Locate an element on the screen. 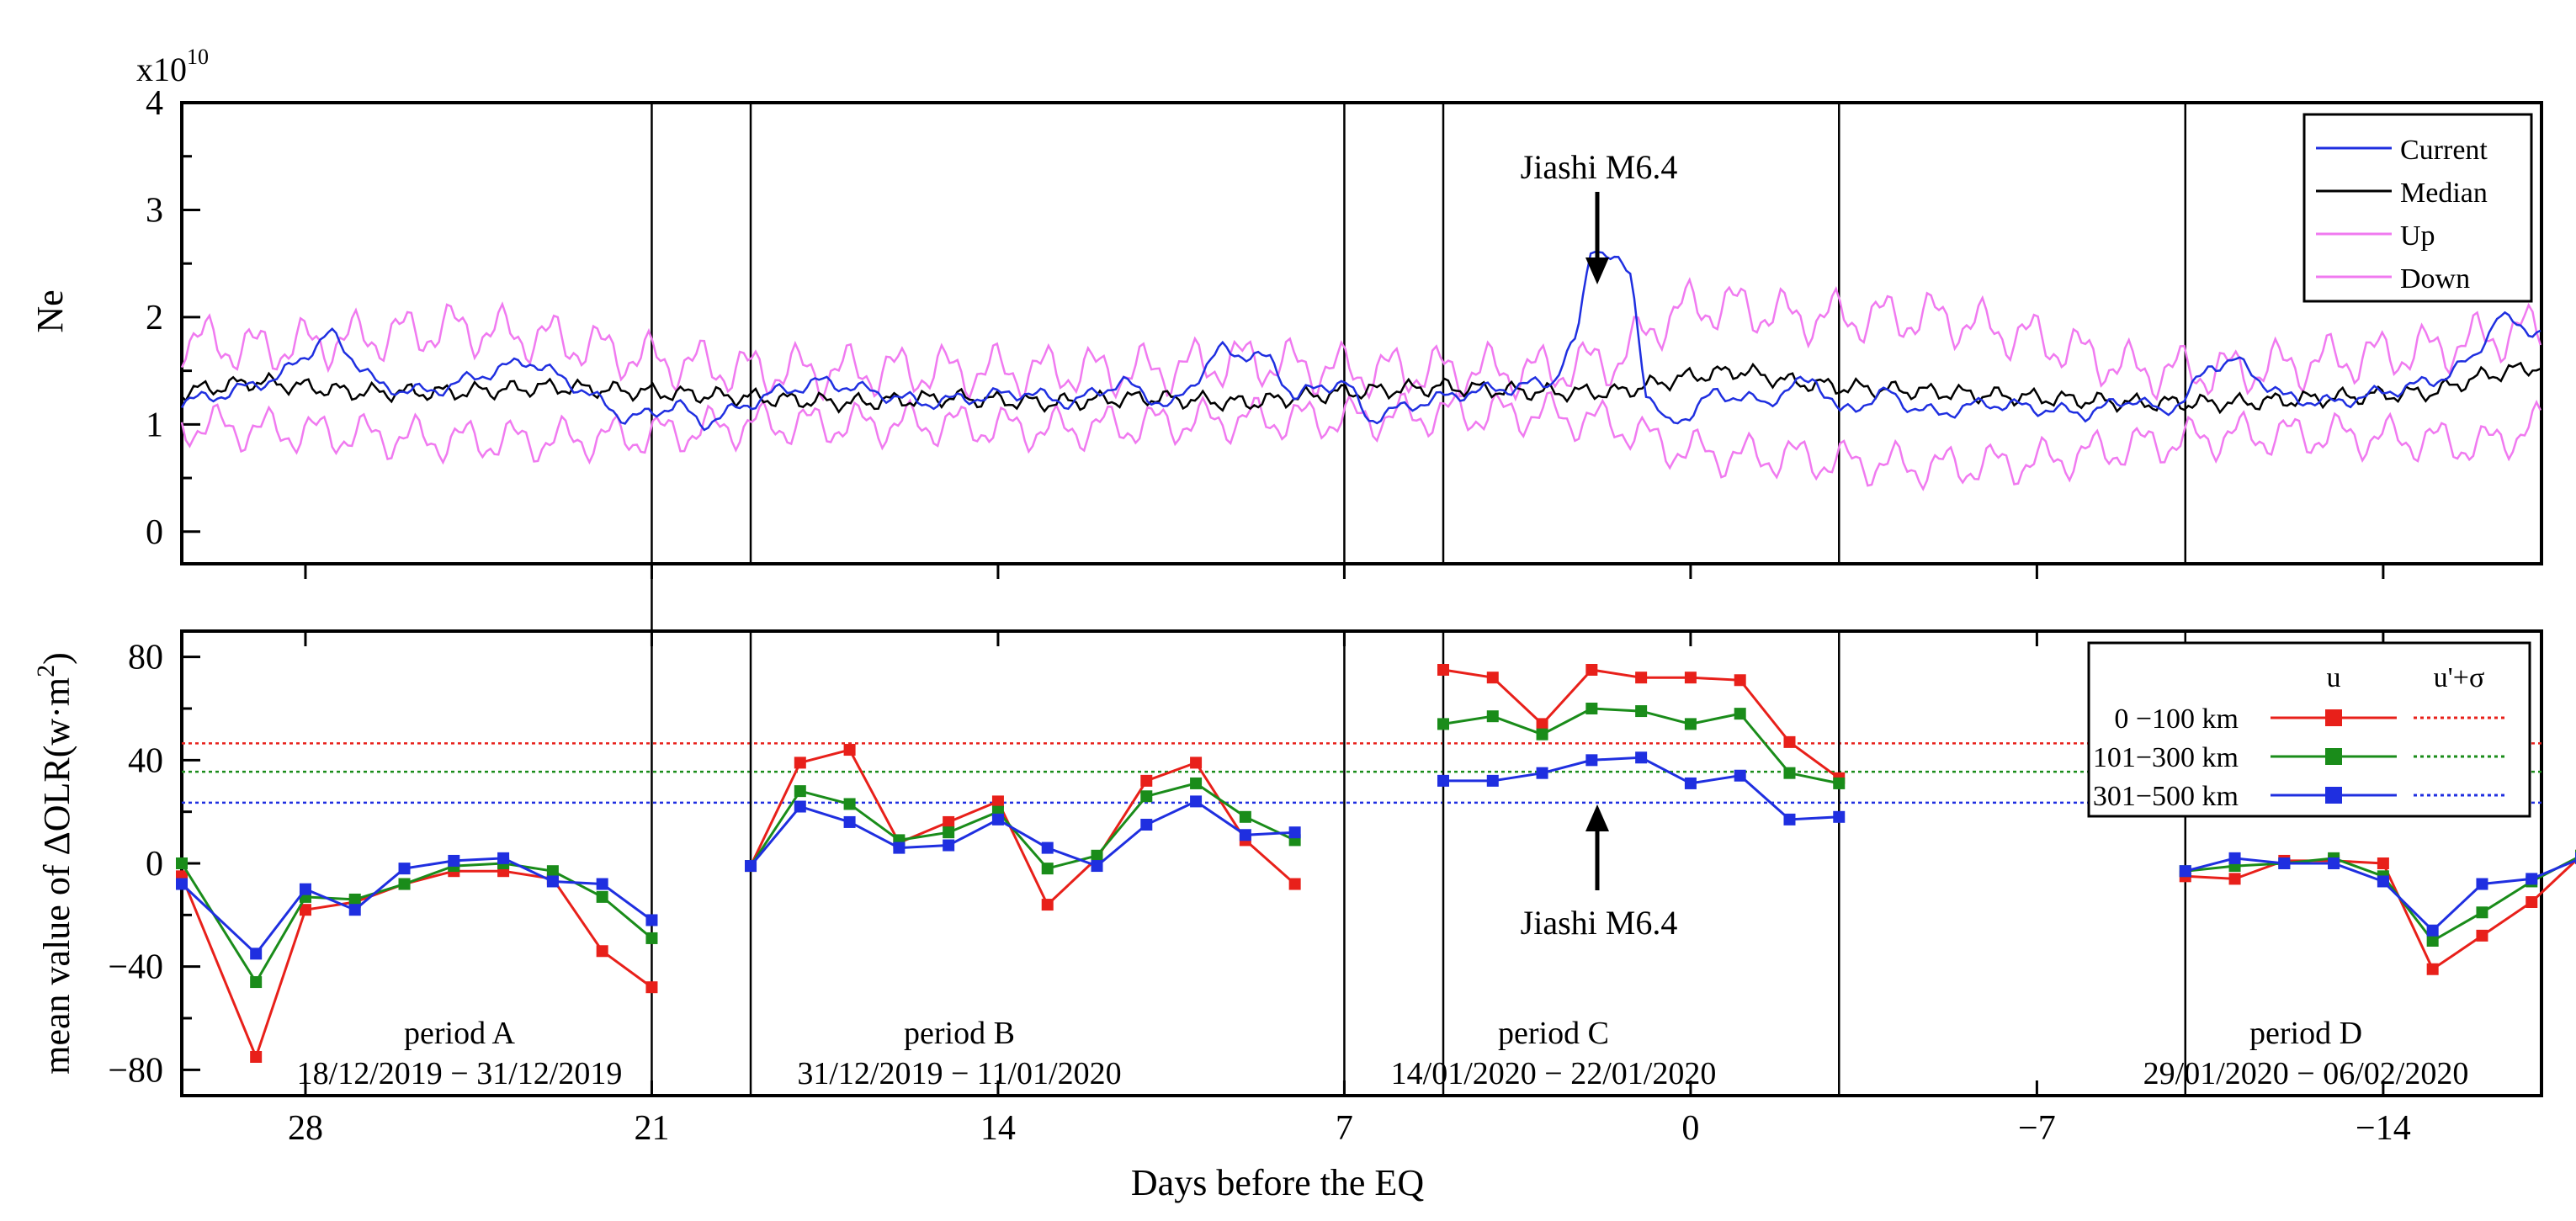 Image resolution: width=2576 pixels, height=1221 pixels. x-tick-label: 21 is located at coordinates (651, 1128).